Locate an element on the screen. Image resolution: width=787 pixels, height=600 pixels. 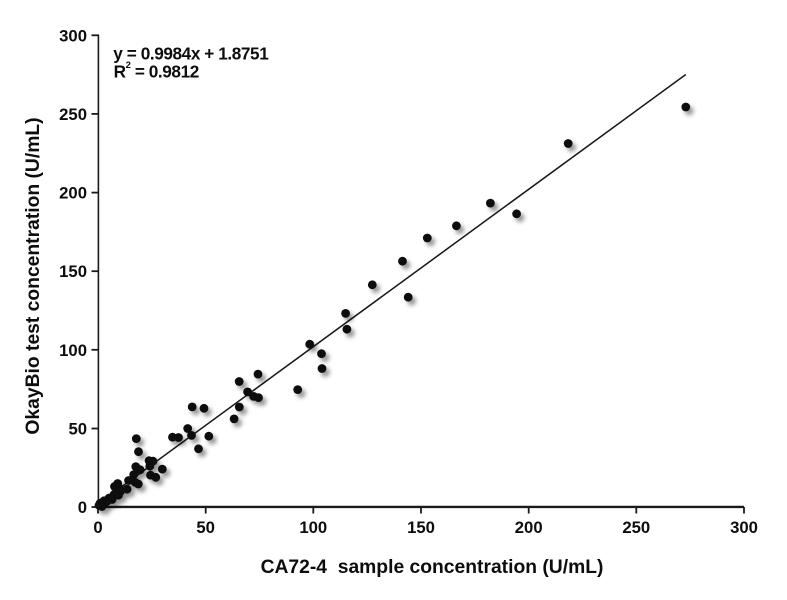
svg-text:OkayBio test concentration (U/: OkayBio test concentration (U/mL) is located at coordinates (33, 275).